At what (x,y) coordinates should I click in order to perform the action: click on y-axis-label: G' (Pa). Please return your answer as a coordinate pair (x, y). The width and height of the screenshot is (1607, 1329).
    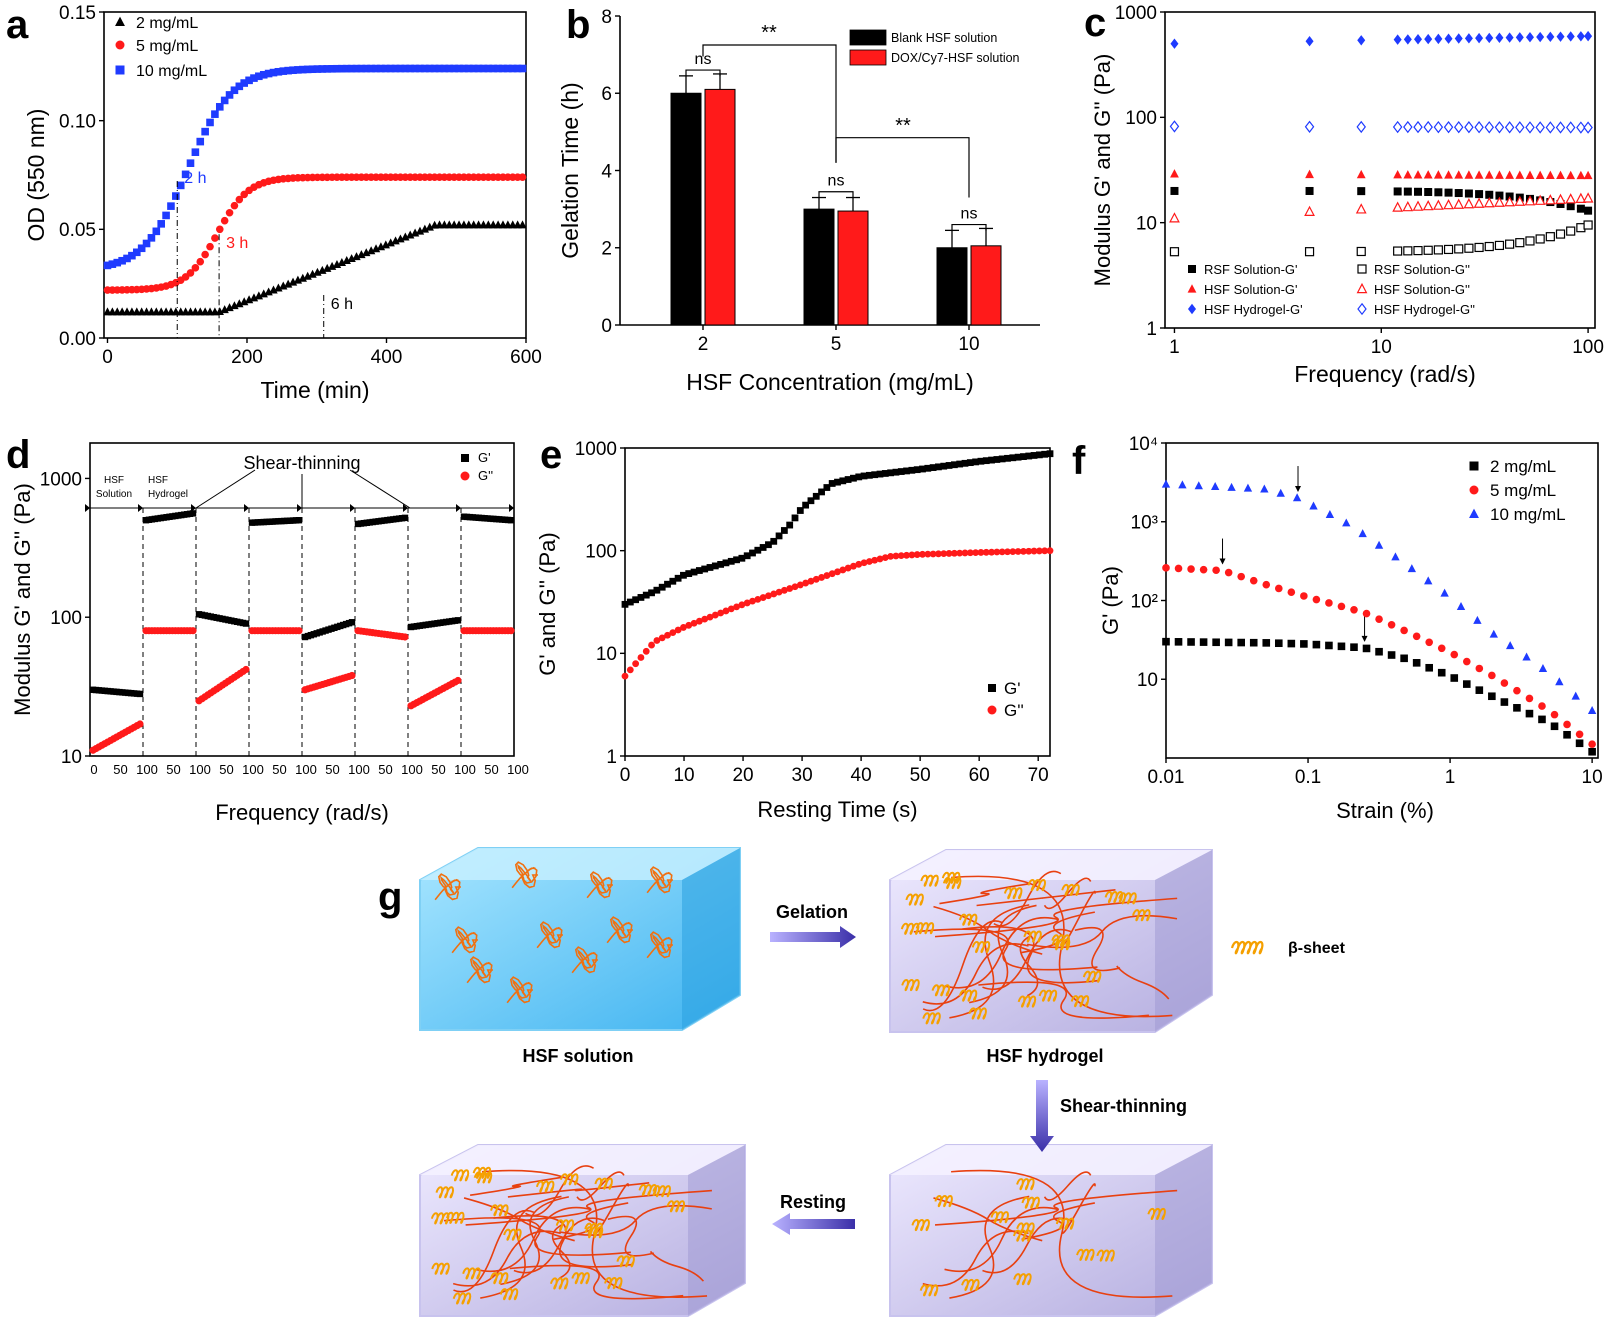
    Looking at the image, I should click on (1110, 600).